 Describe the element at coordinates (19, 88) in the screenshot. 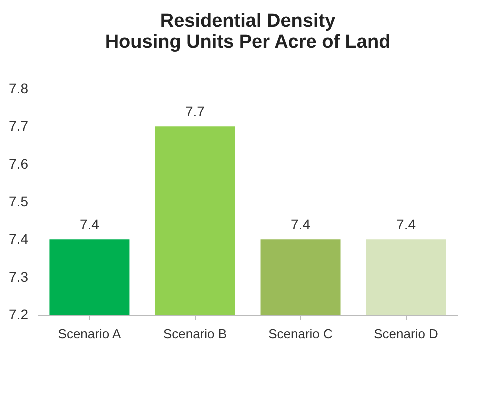

I see `y-tick-label: 7.8` at that location.